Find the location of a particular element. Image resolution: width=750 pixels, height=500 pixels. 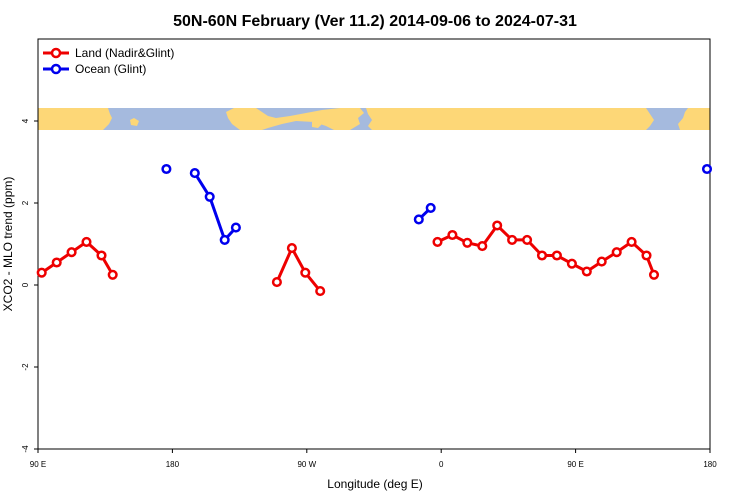

legend-item-ocean: Ocean (Glint) is located at coordinates (94, 69).